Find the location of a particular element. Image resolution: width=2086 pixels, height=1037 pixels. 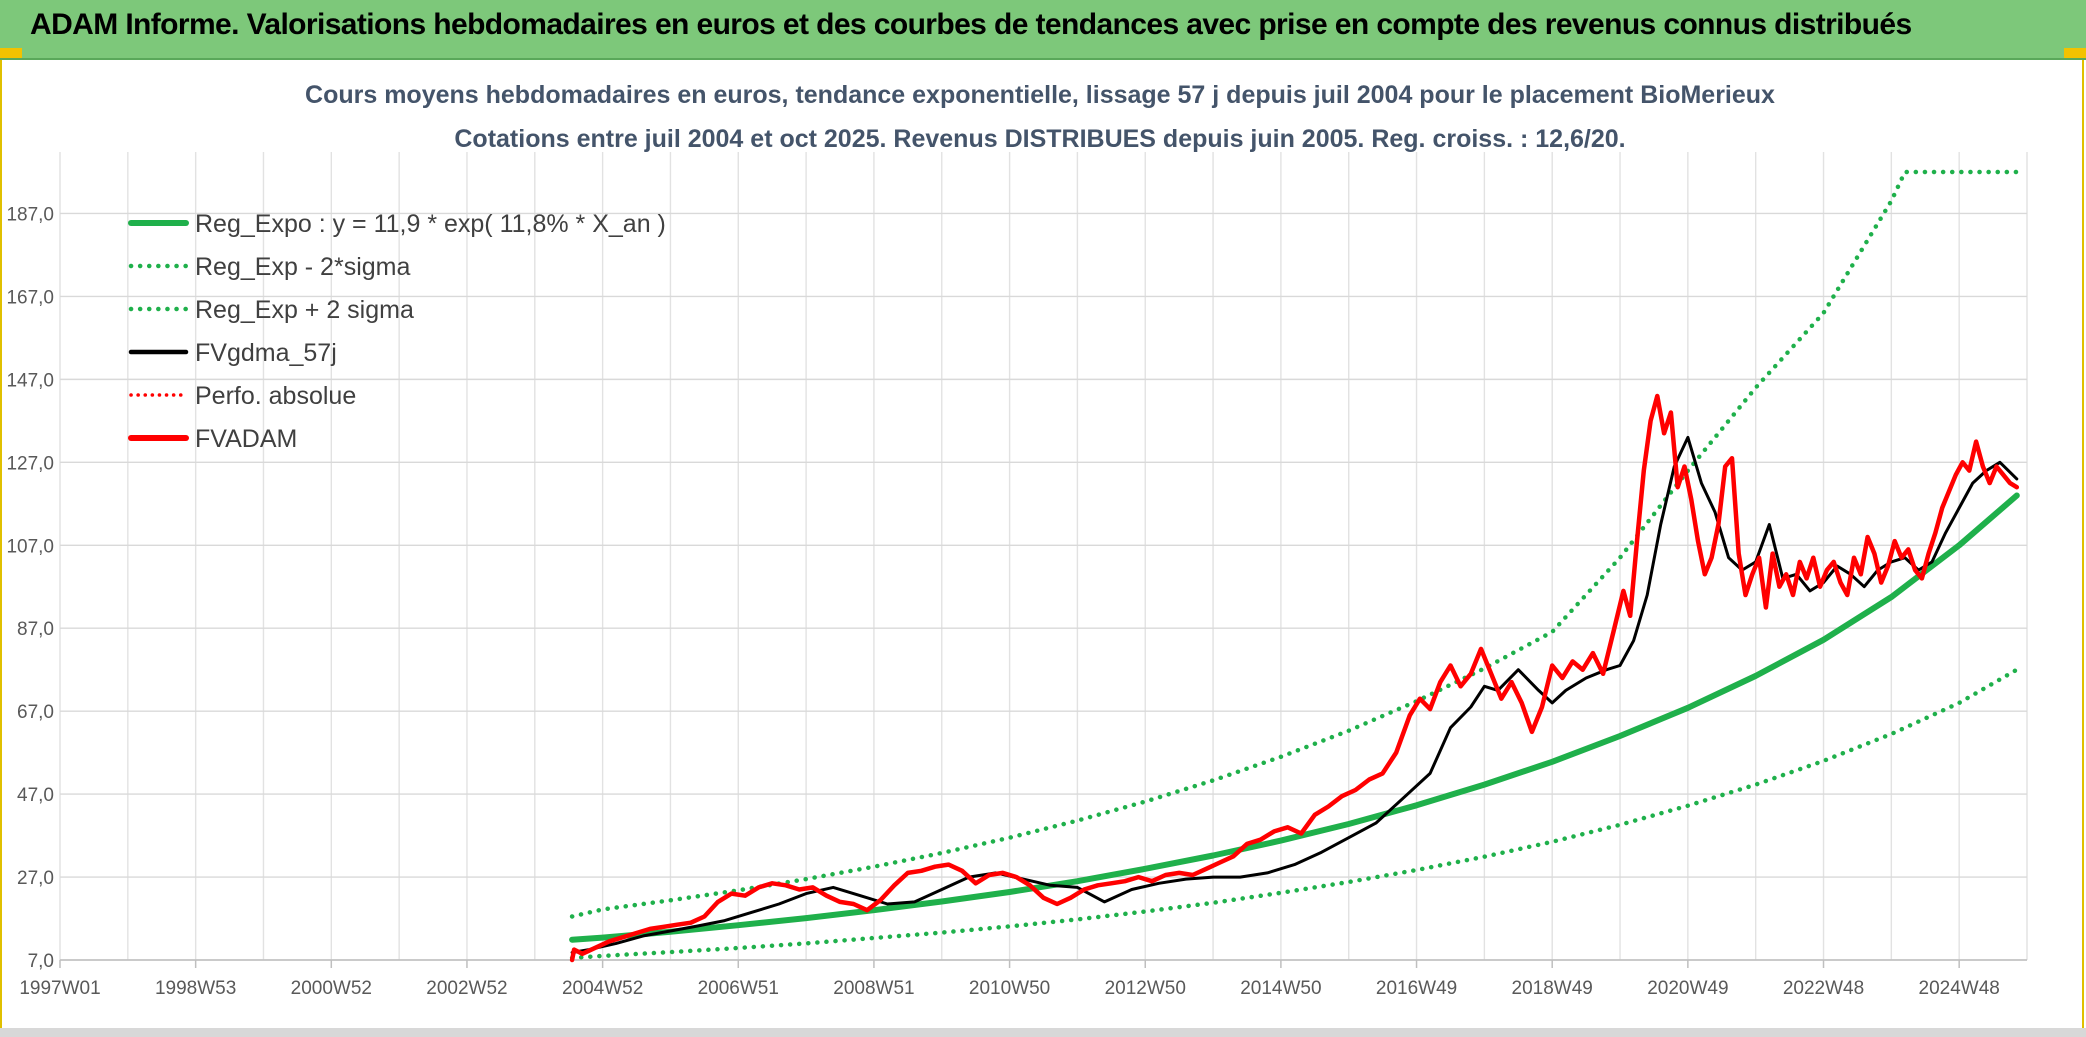

x-tick-label: 2000W52 is located at coordinates (331, 988).